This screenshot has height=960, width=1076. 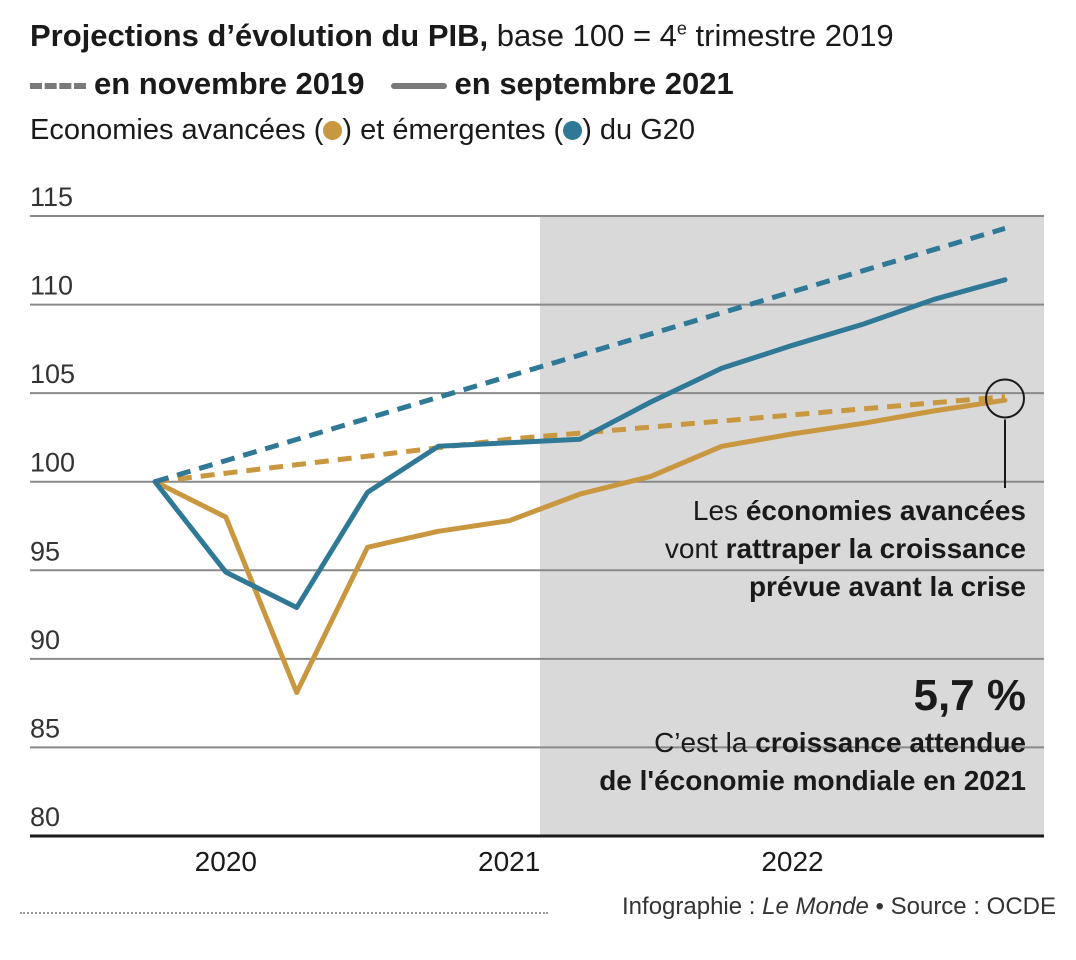 What do you see at coordinates (580, 439) in the screenshot?
I see `series-line-advanced-nov2019` at bounding box center [580, 439].